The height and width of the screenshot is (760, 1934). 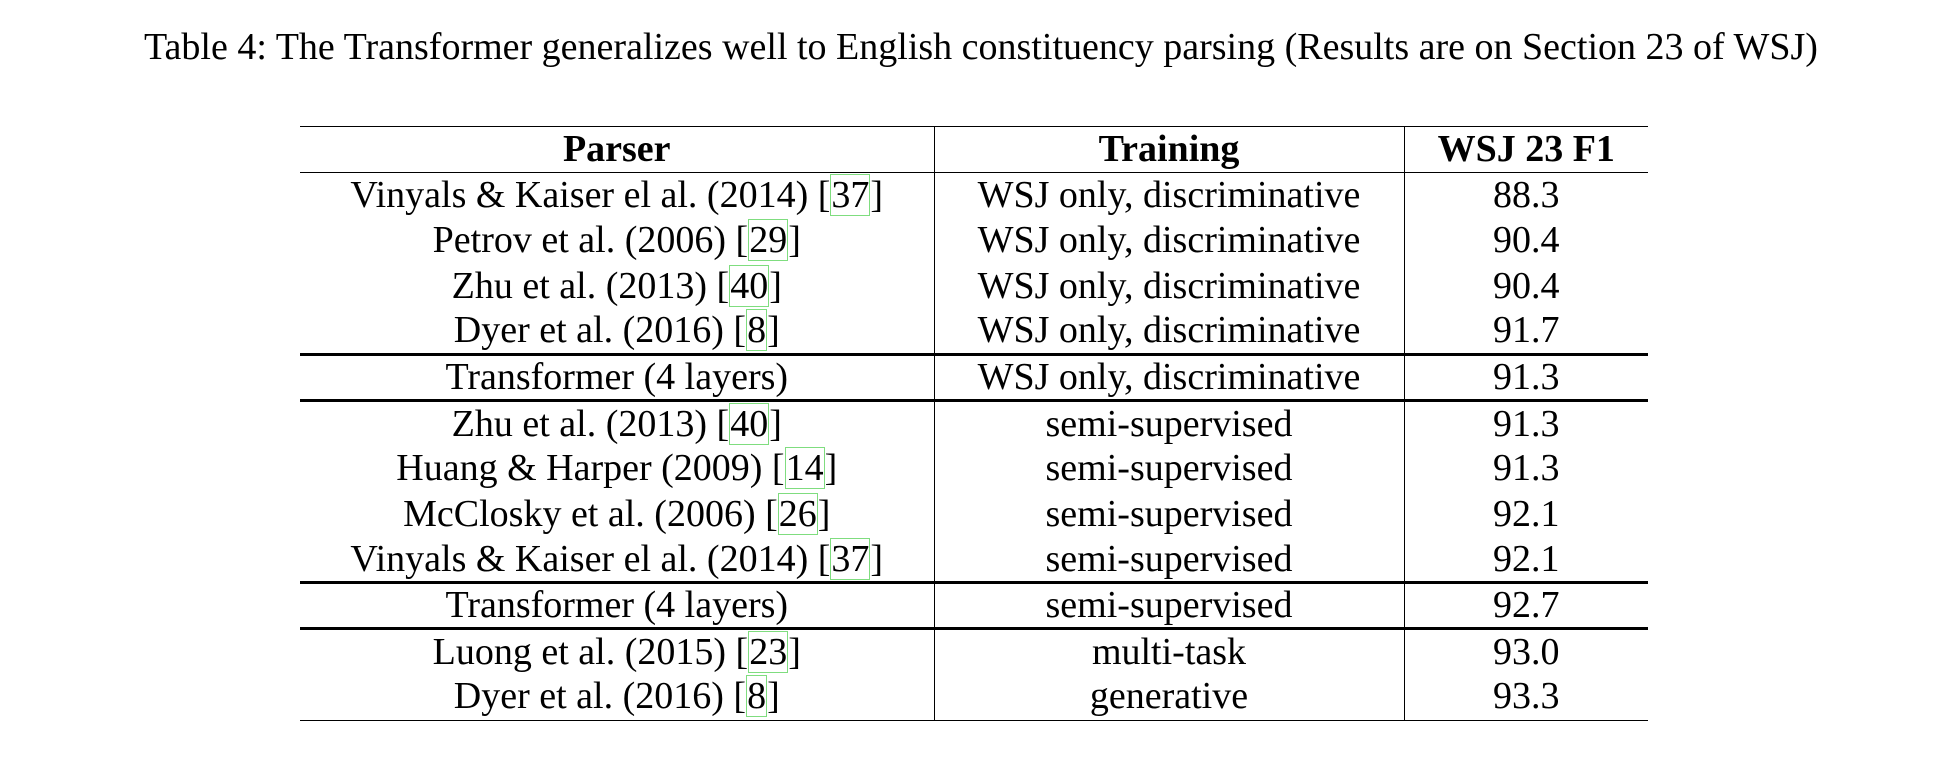 What do you see at coordinates (1168, 651) in the screenshot?
I see `cell-training: multi-task` at bounding box center [1168, 651].